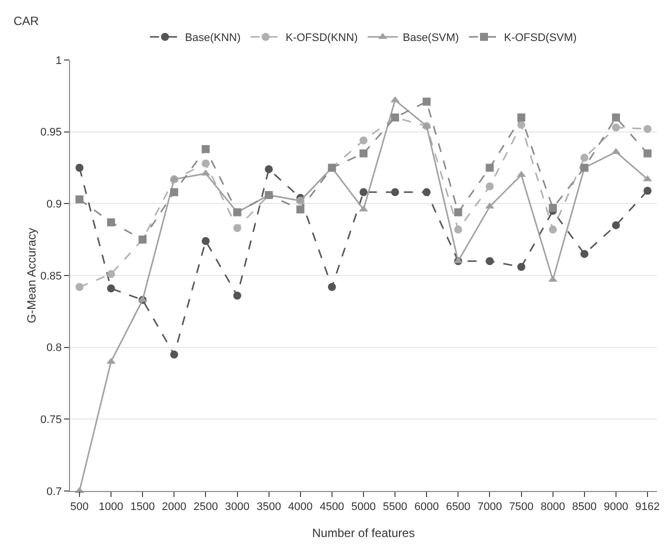  Describe the element at coordinates (584, 507) in the screenshot. I see `x-tick-label: 8500` at that location.